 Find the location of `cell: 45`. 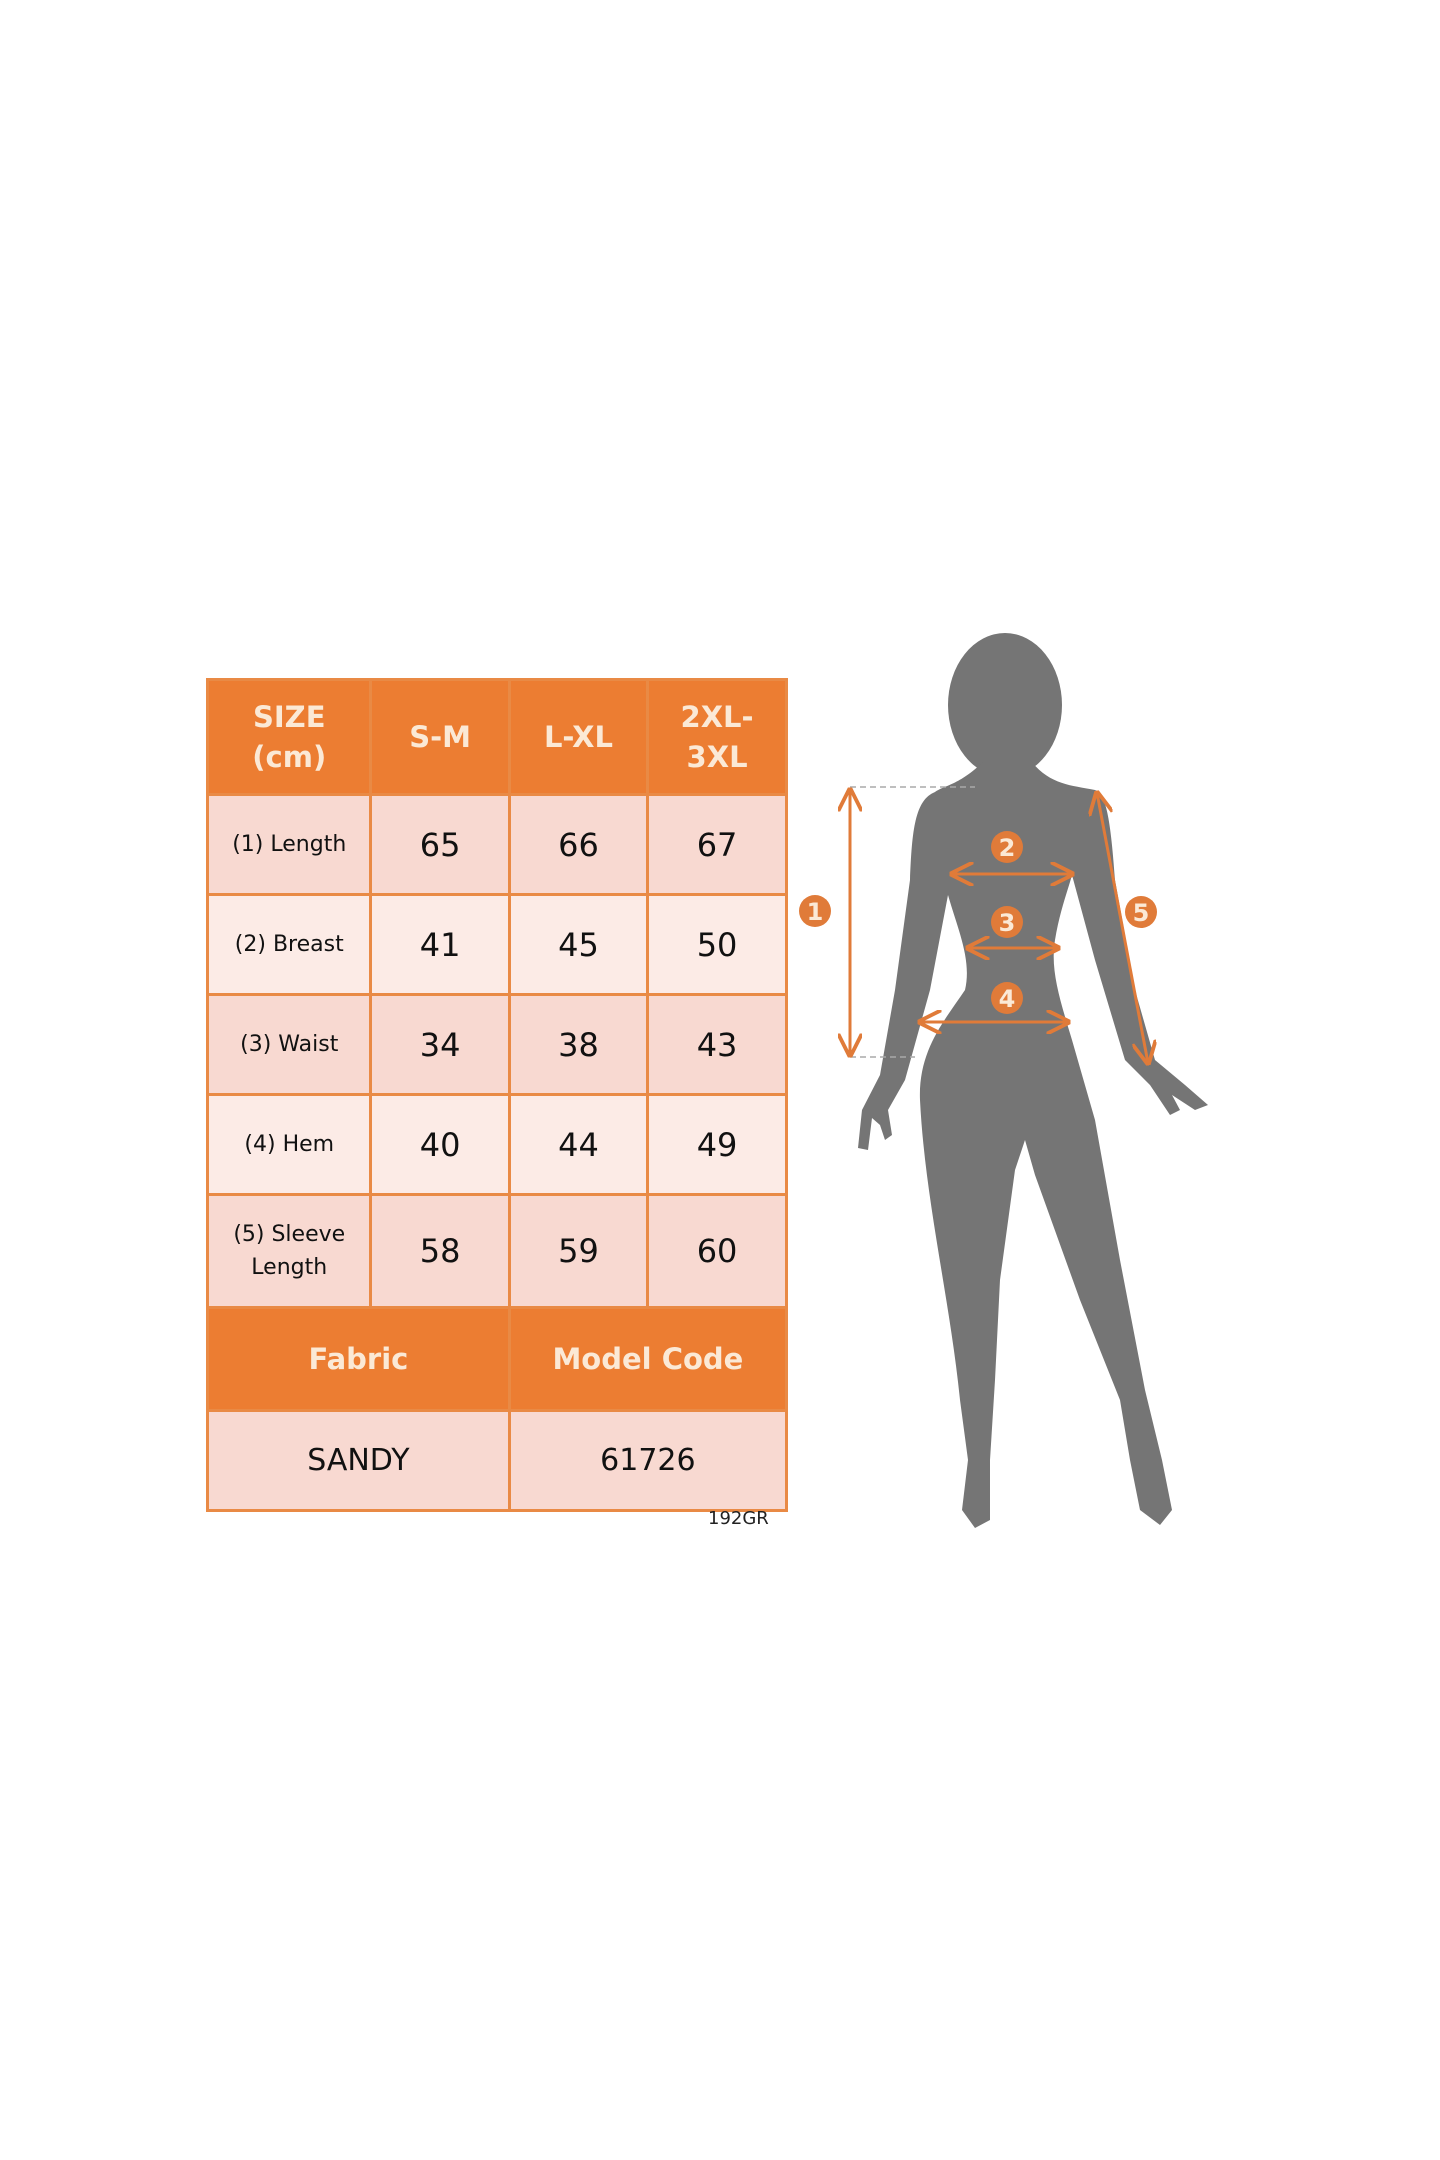

cell: 45 is located at coordinates (578, 944).